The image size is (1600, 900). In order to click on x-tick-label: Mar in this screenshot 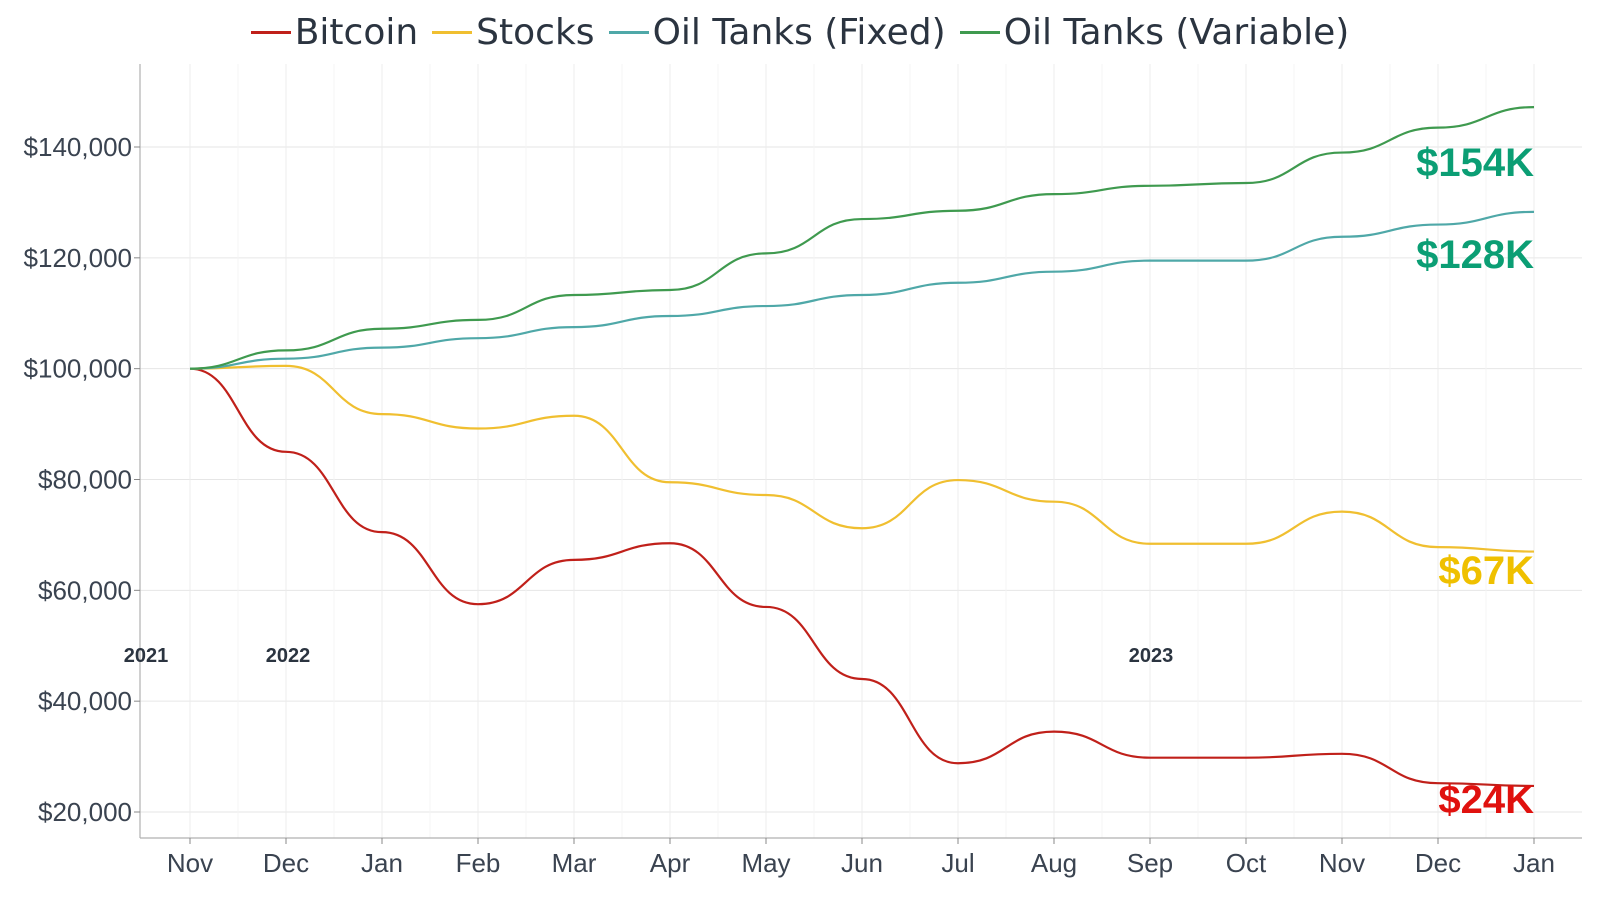, I will do `click(574, 863)`.